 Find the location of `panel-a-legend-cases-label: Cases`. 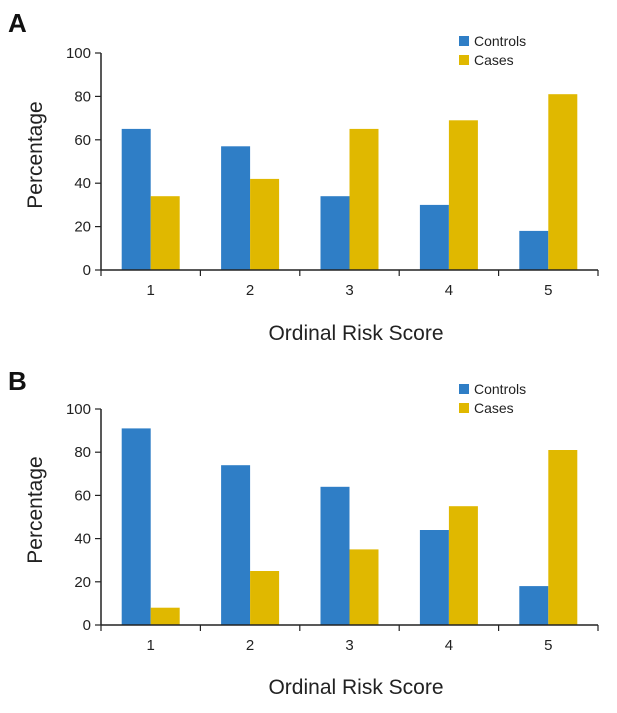

panel-a-legend-cases-label: Cases is located at coordinates (494, 60).